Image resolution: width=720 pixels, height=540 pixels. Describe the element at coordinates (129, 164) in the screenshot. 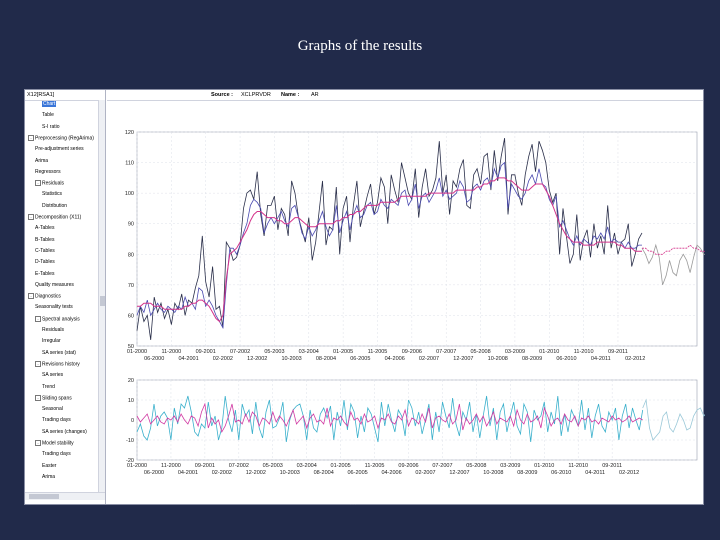

I see `y-tick-label: 110` at that location.